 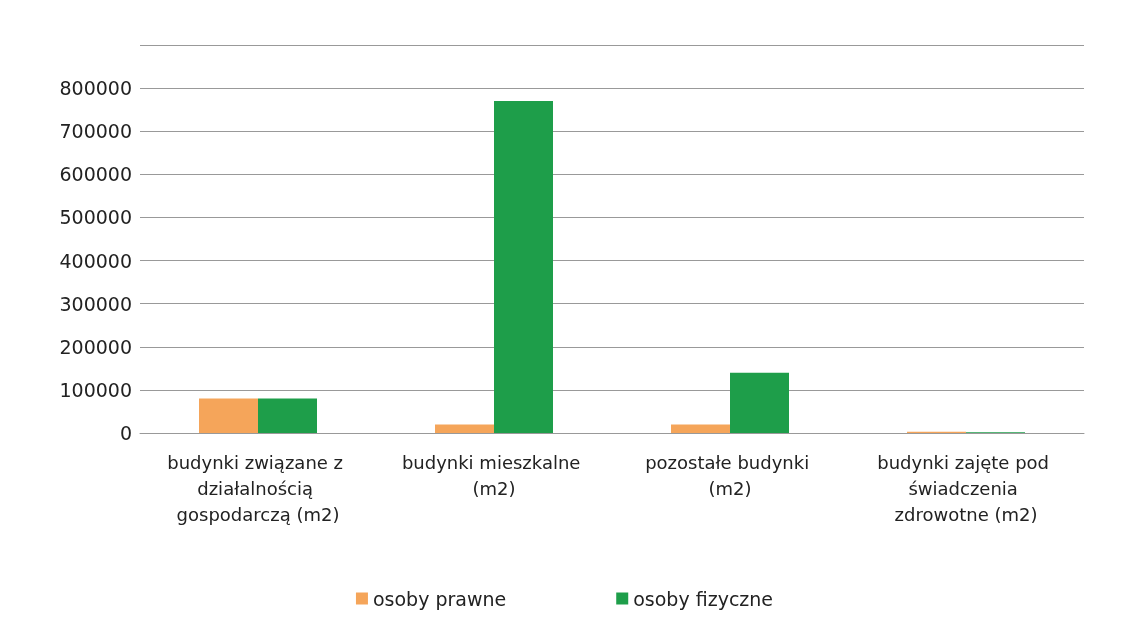 I want to click on y-tick-label: 0, so click(x=125, y=433).